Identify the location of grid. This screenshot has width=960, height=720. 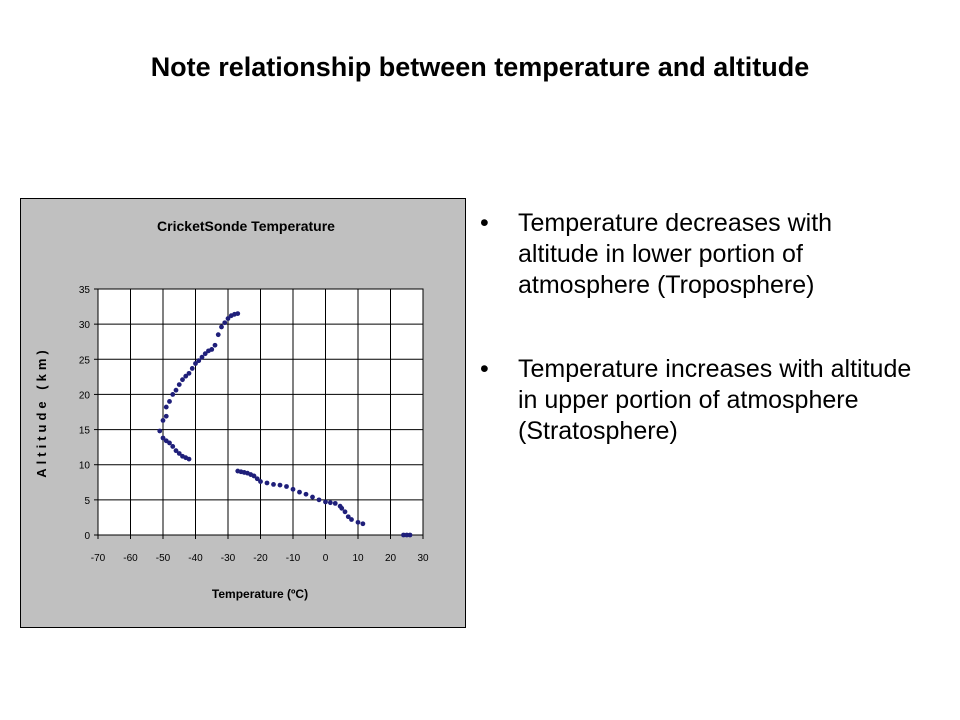
(260, 412).